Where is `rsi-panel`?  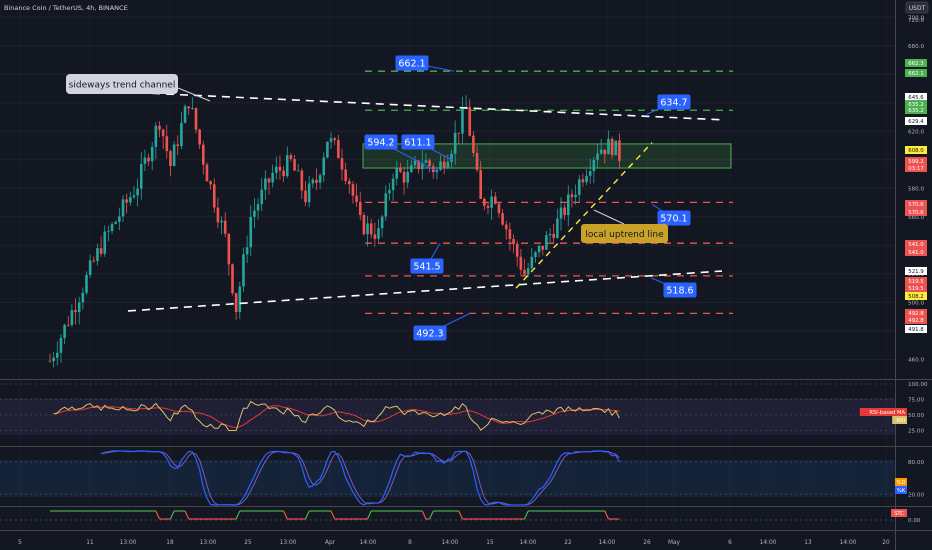 rsi-panel is located at coordinates (447, 409).